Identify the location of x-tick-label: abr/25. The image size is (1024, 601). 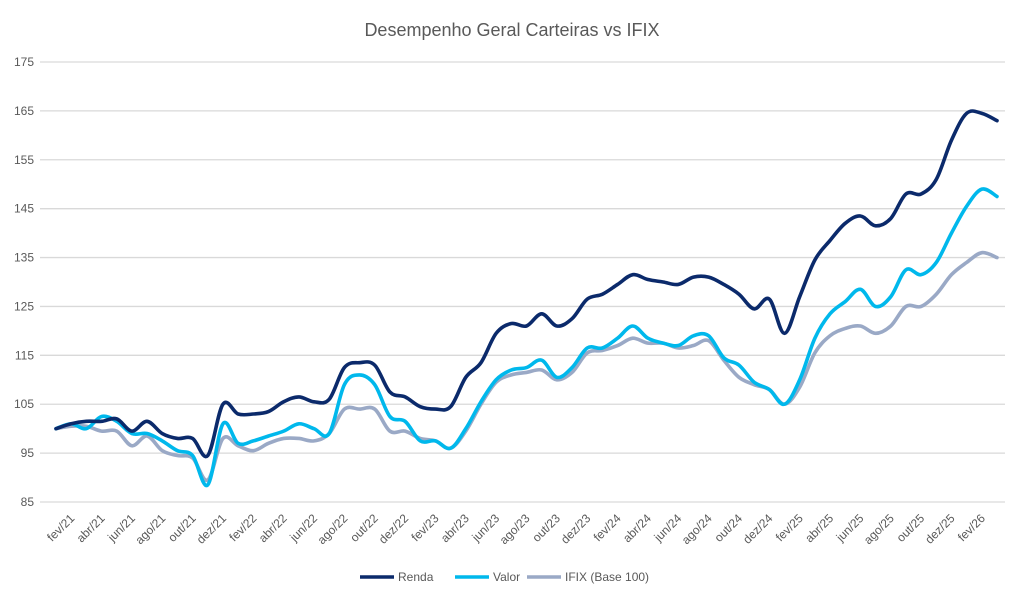
(819, 528).